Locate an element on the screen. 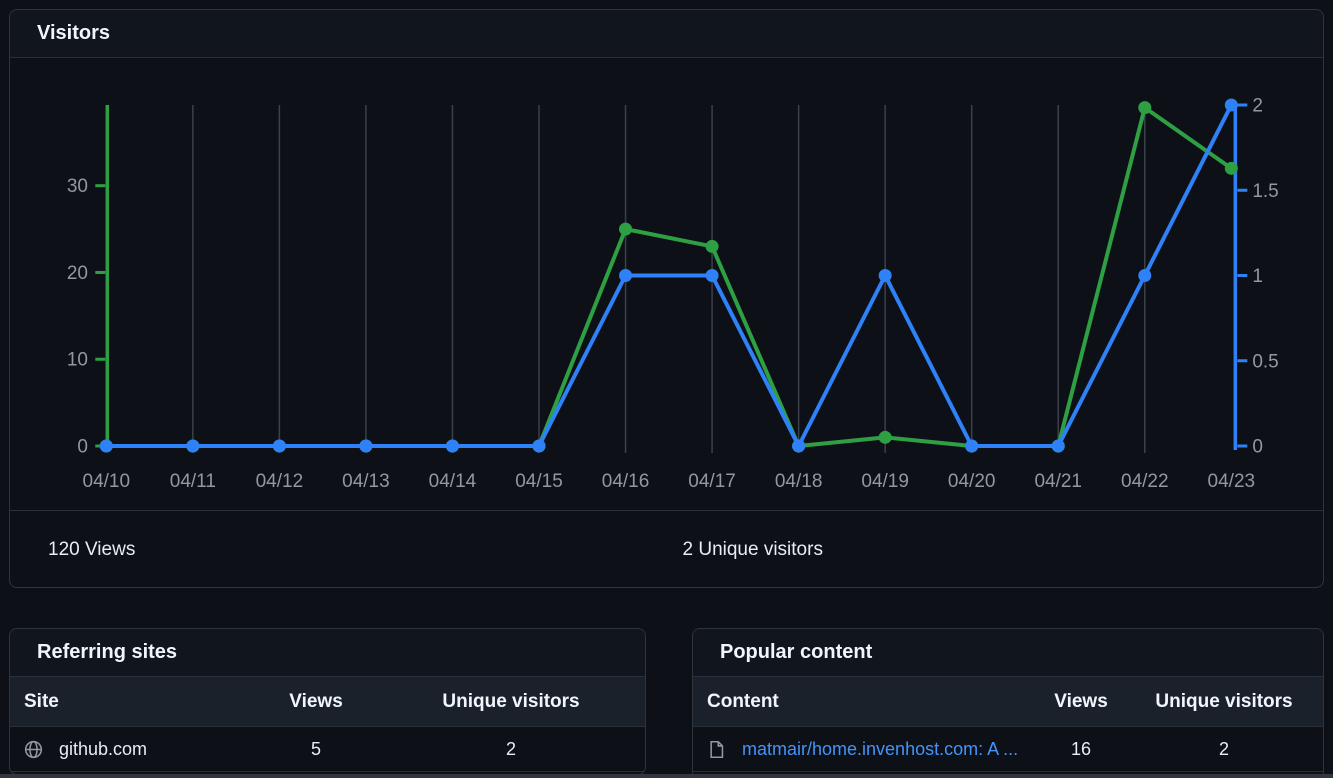 The image size is (1333, 778). visitors-card-header: Visitors is located at coordinates (666, 34).